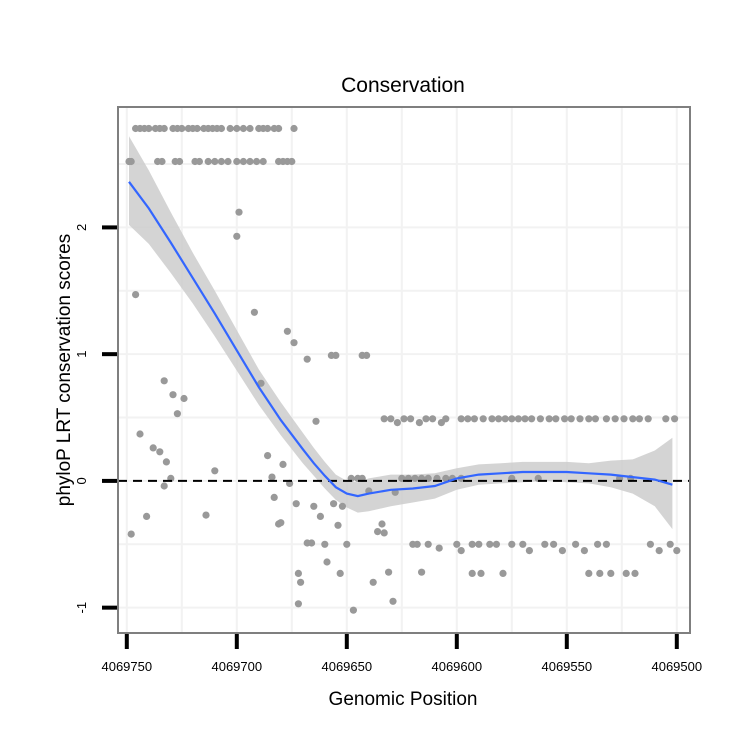  Describe the element at coordinates (81, 608) in the screenshot. I see `y-tick-label: -1` at that location.